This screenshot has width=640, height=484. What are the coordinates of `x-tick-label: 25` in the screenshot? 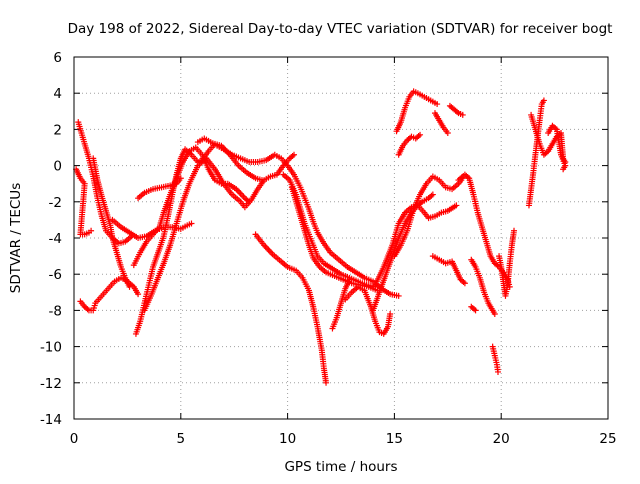 It's located at (607, 439).